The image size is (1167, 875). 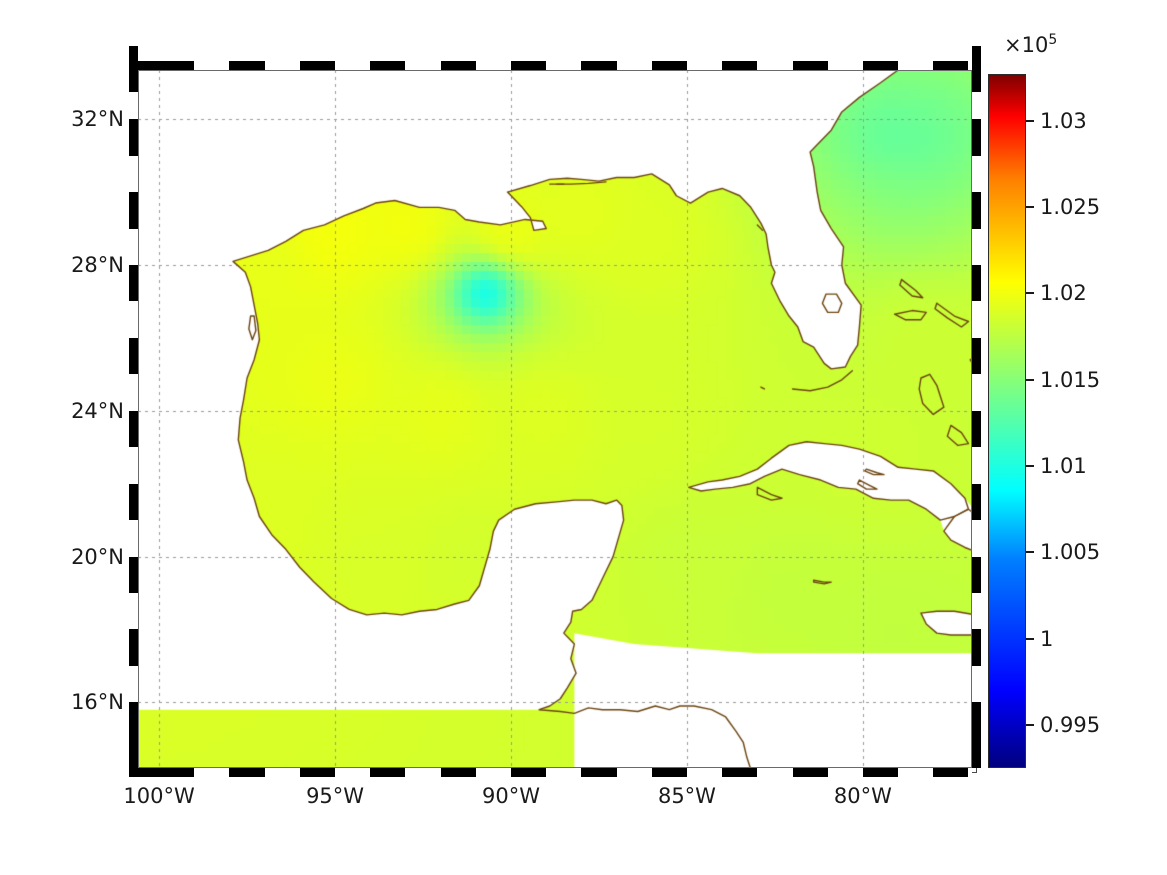 What do you see at coordinates (862, 796) in the screenshot?
I see `x-tick-label: 80°W` at bounding box center [862, 796].